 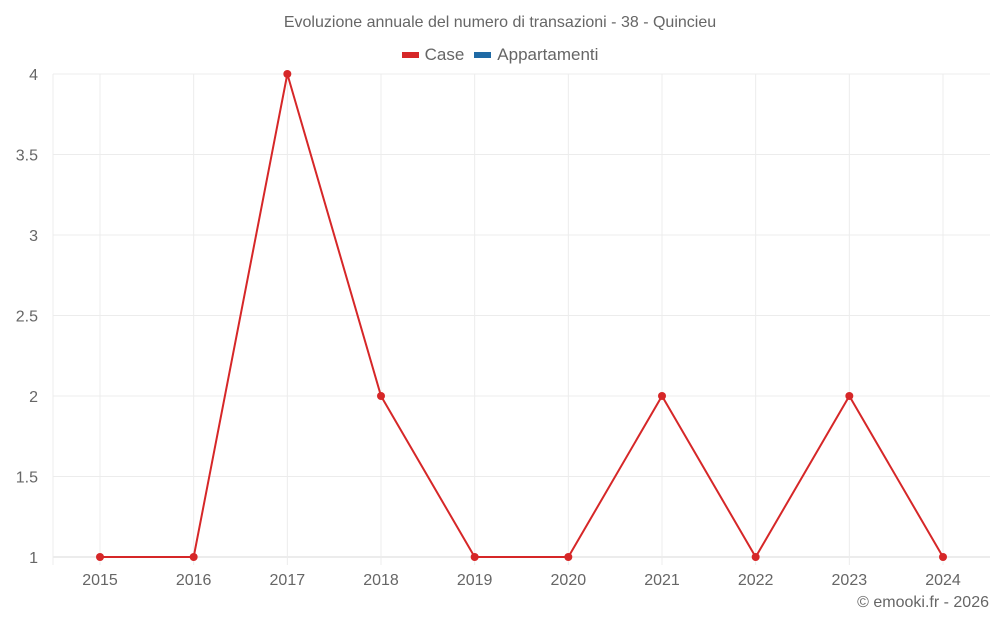 What do you see at coordinates (756, 580) in the screenshot?
I see `x-tick-label: 2022` at bounding box center [756, 580].